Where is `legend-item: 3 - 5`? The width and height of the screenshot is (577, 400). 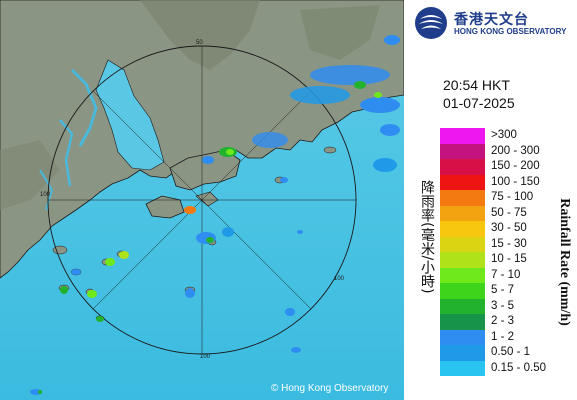
legend-item: 3 - 5 is located at coordinates (493, 306).